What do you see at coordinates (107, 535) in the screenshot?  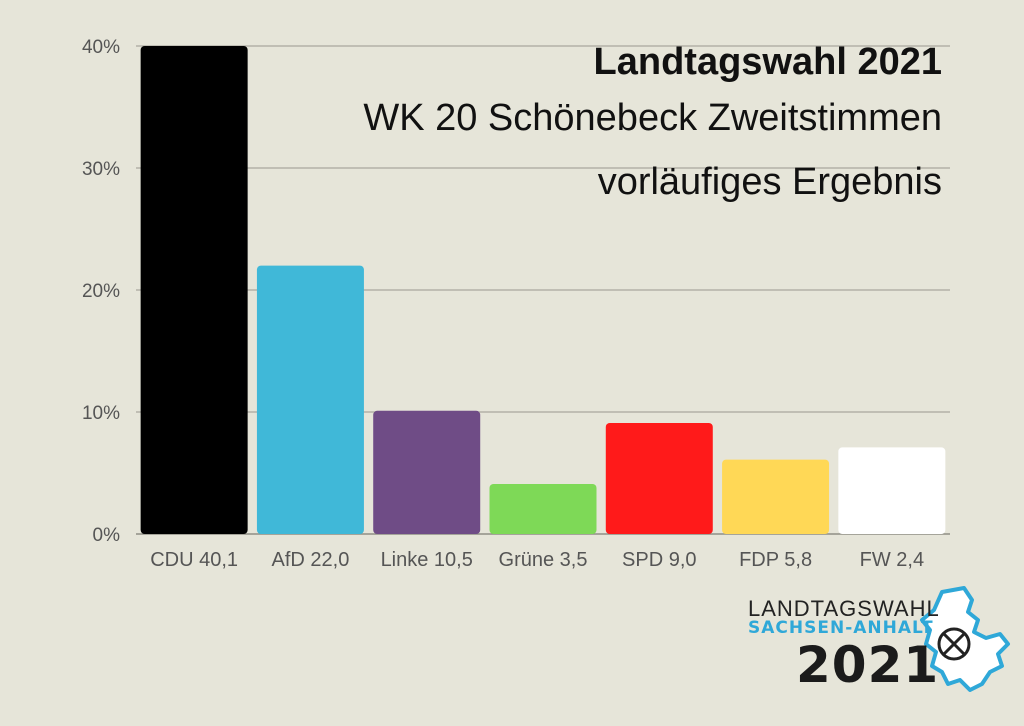 I see `y-tick-label: 0%` at bounding box center [107, 535].